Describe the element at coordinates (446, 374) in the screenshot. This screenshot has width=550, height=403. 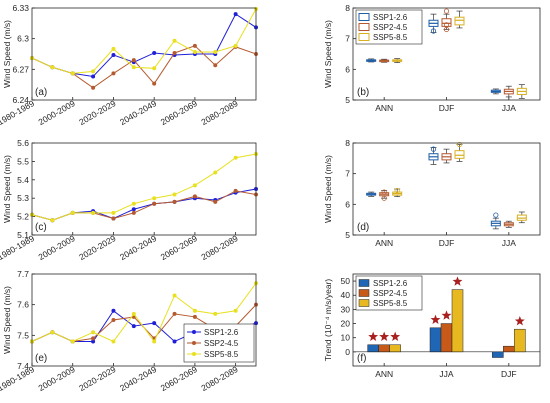
I see `x-tick-label-f: JJA` at that location.